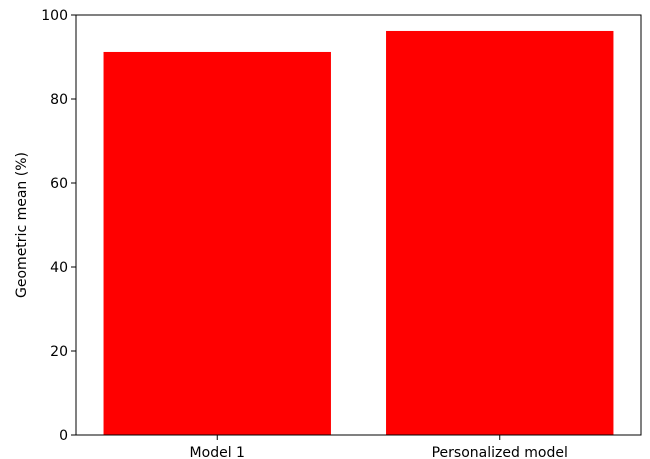 The height and width of the screenshot is (459, 650). What do you see at coordinates (59, 184) in the screenshot?
I see `y-tick-label: 60` at bounding box center [59, 184].